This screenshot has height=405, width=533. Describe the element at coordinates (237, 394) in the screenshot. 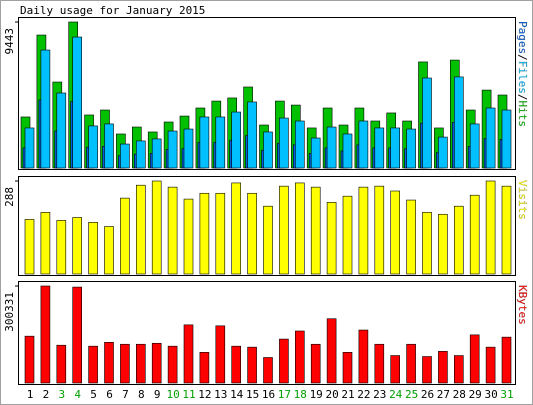

I see `x-tick-label: 14` at that location.